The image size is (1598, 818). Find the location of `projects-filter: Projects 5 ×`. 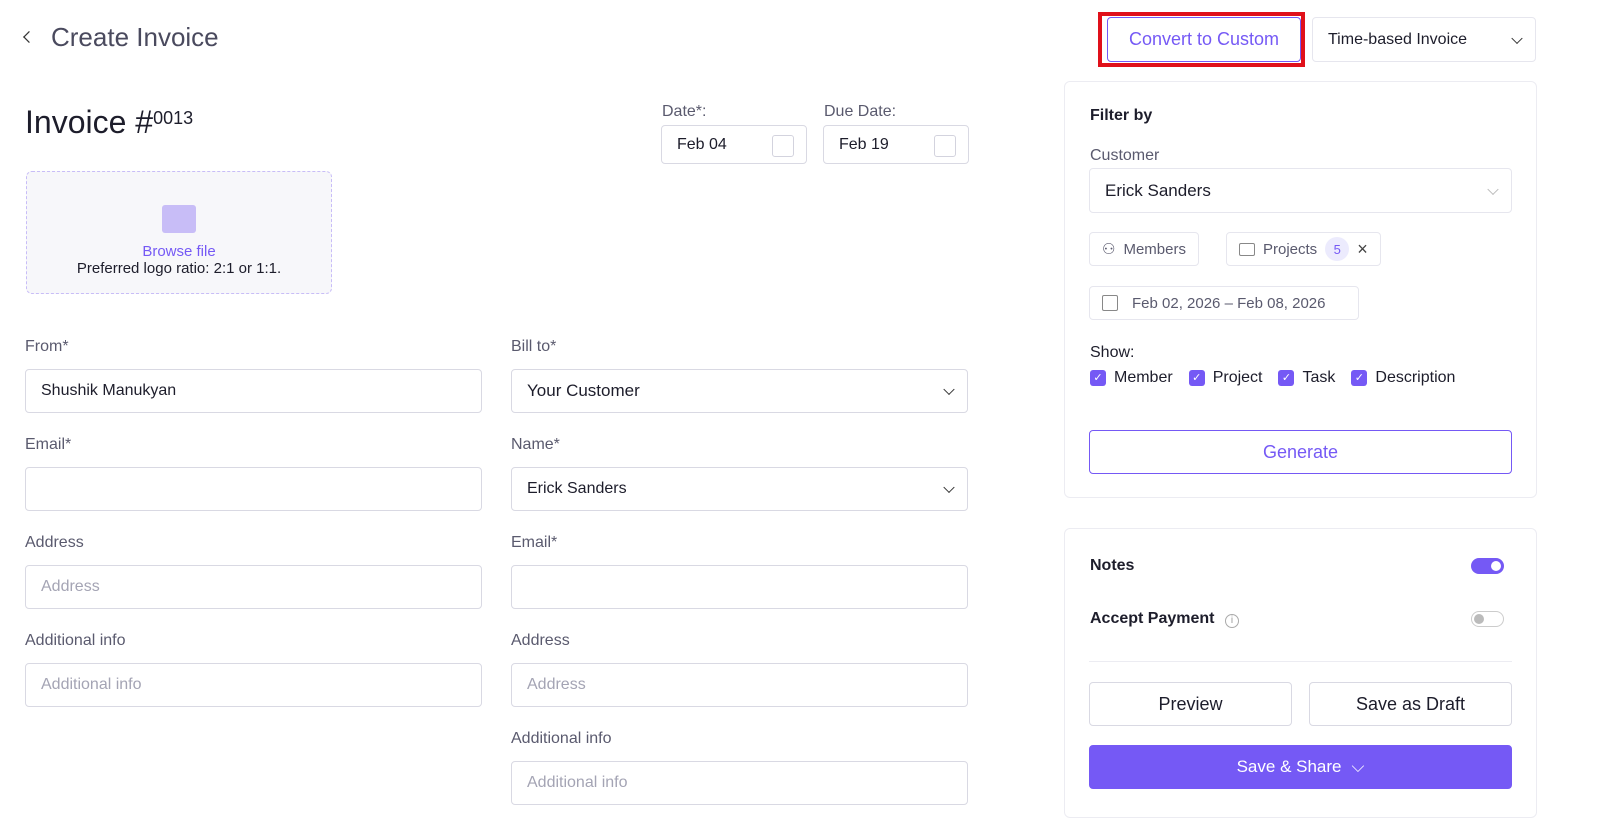

projects-filter: Projects 5 × is located at coordinates (1303, 249).